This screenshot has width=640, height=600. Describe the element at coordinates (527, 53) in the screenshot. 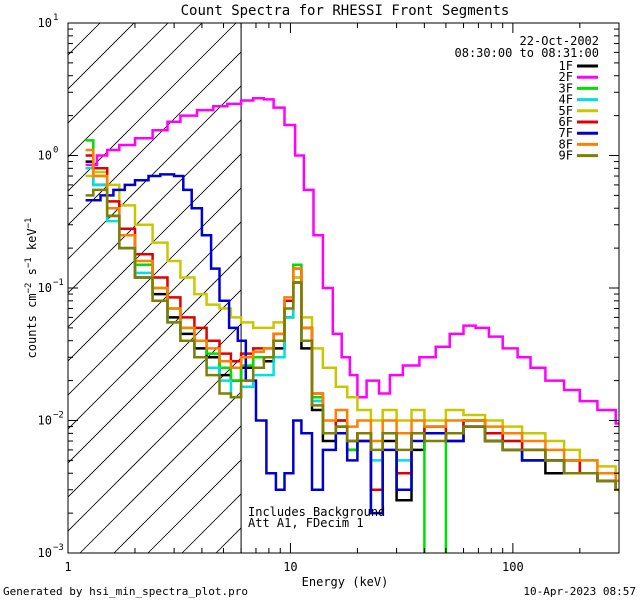

I see `time-range-label: 08:30:00 to 08:31:00` at that location.